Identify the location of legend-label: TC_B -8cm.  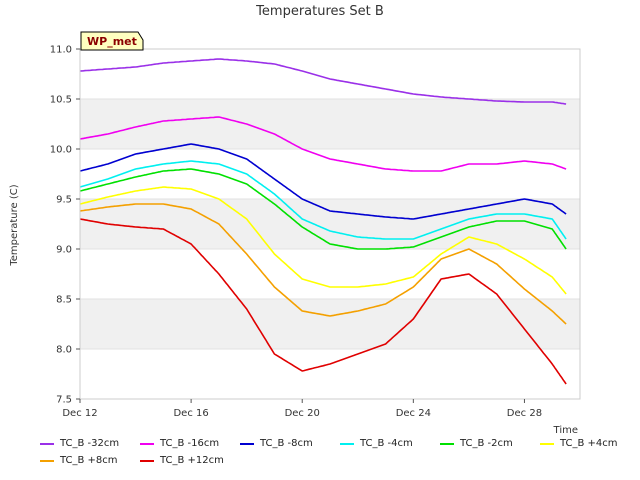
(286, 443).